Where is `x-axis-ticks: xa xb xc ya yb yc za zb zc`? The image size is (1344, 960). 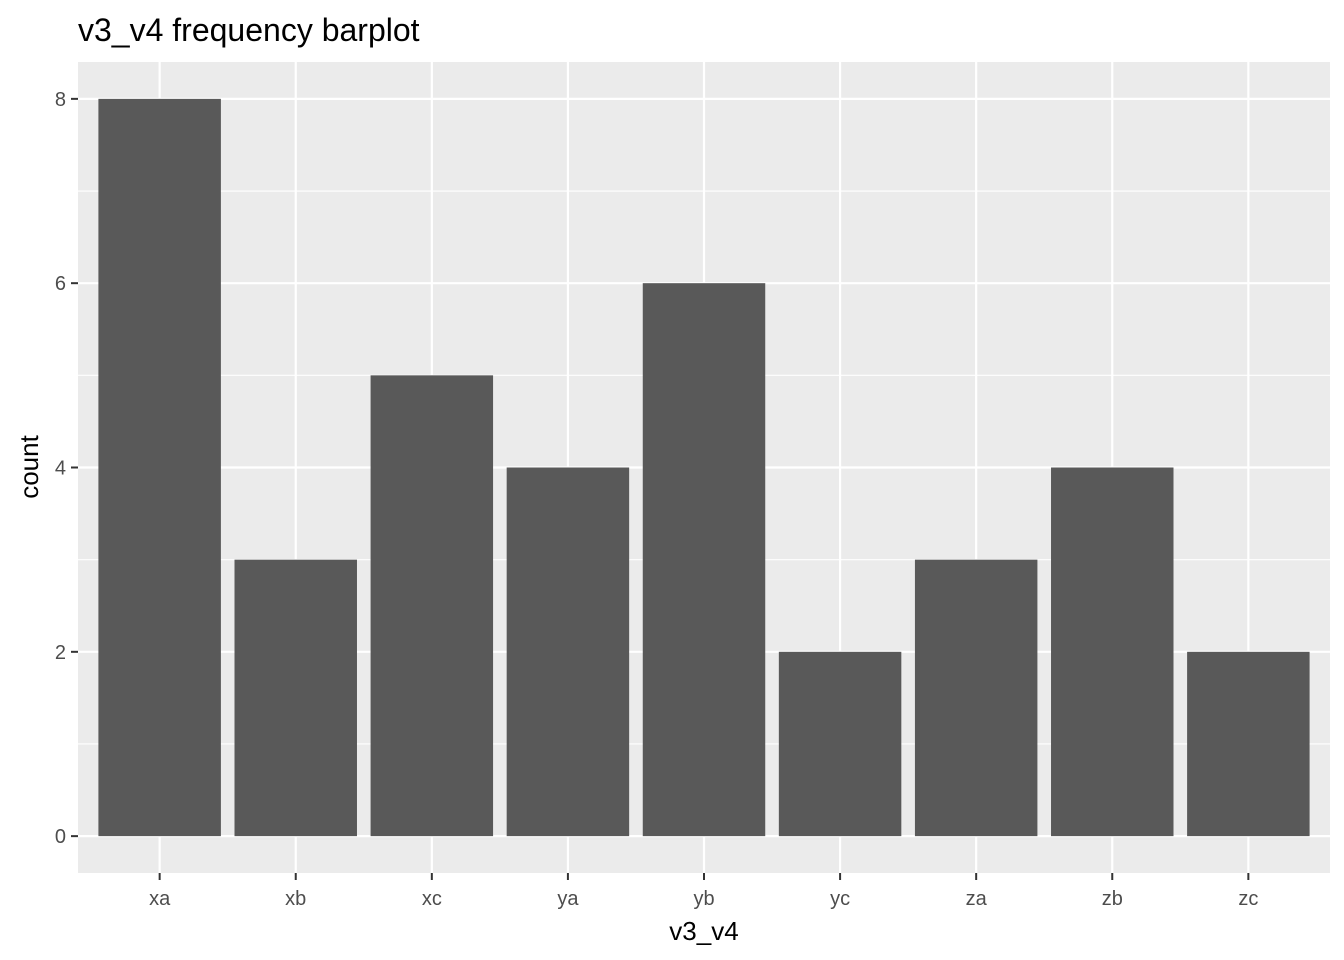
x-axis-ticks: xa xb xc ya yb yc za zb zc is located at coordinates (703, 891).